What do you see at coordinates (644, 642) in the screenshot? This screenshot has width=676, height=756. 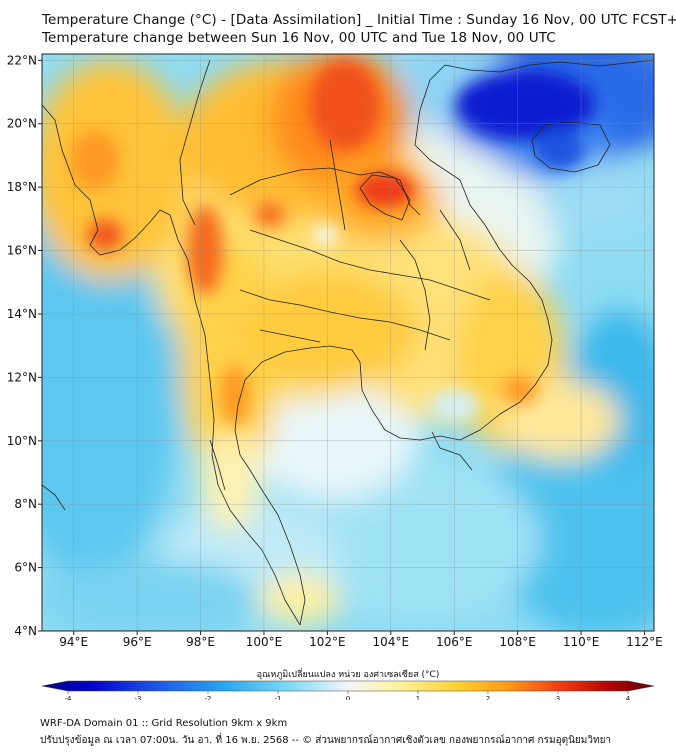 I see `lon-tick-label: 112°E` at bounding box center [644, 642].